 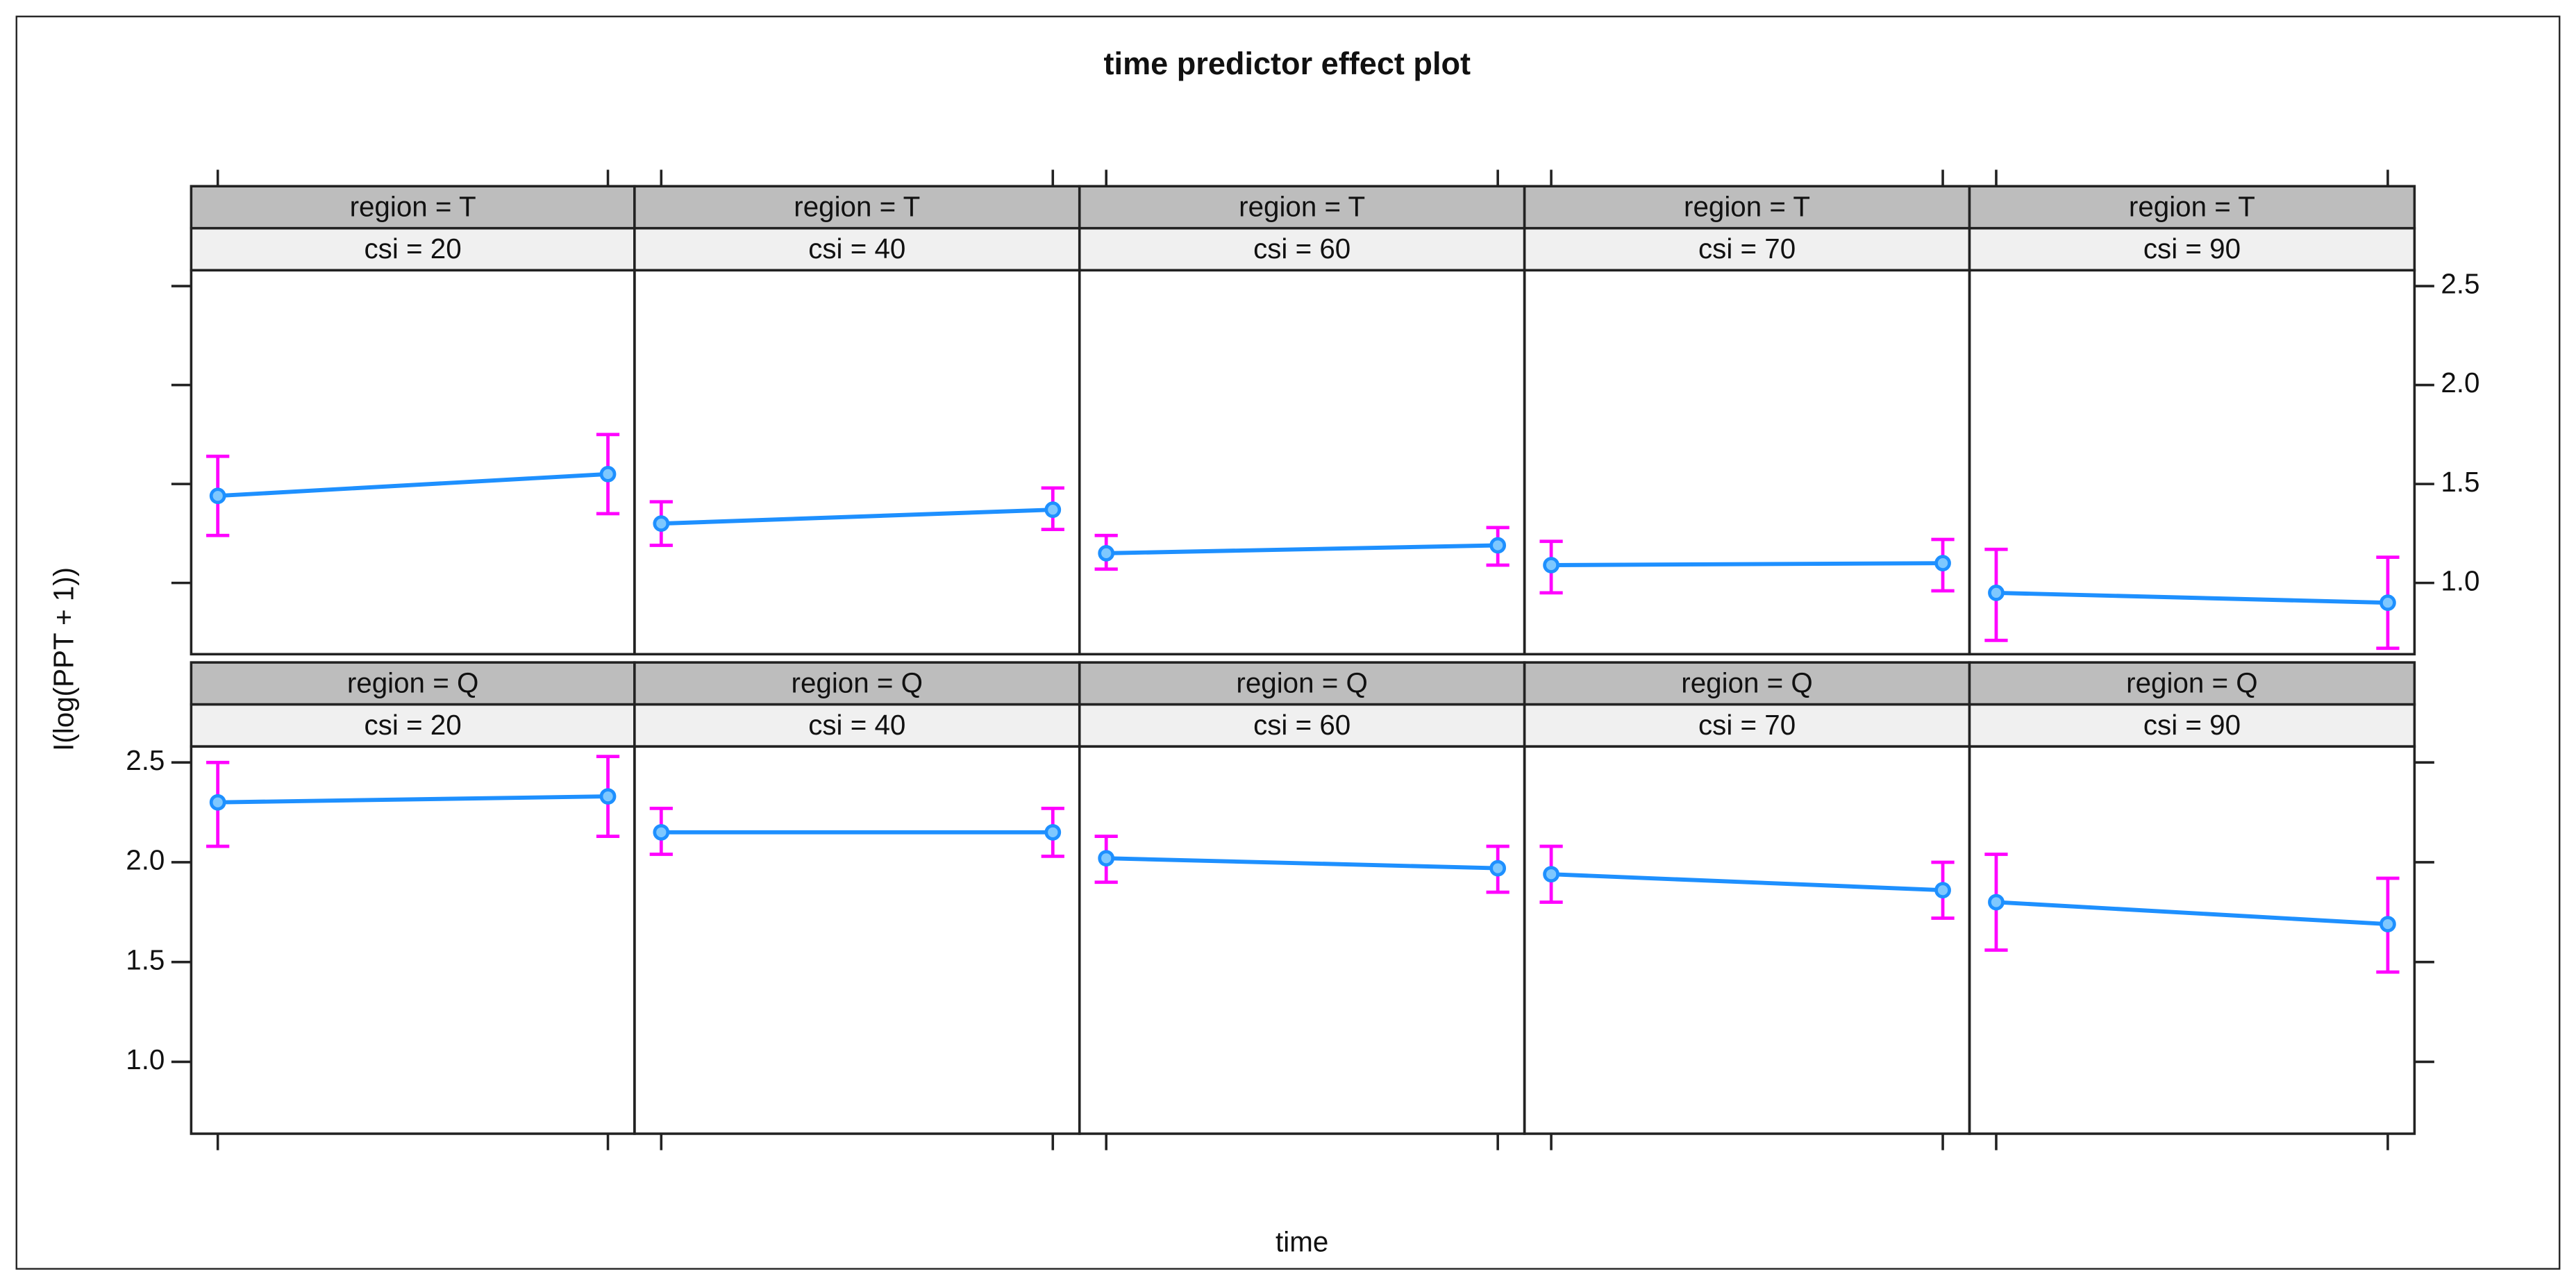 What do you see at coordinates (64, 659) in the screenshot?
I see `y-axis-label: I(log(PPT + 1))` at bounding box center [64, 659].